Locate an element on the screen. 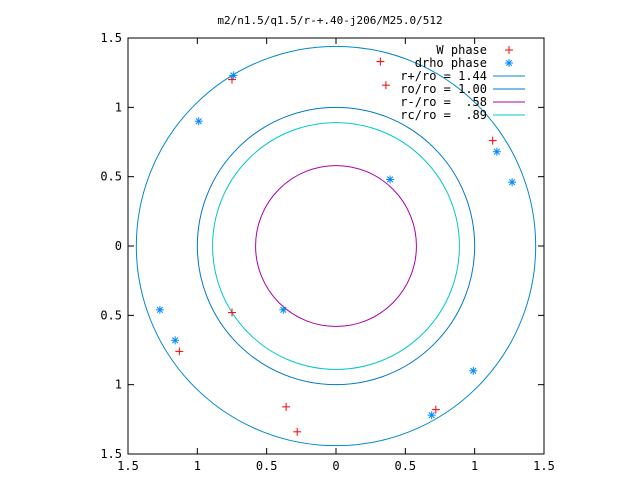  legend-label-r-plus: r+/ro = 1.44 is located at coordinates (443, 76).